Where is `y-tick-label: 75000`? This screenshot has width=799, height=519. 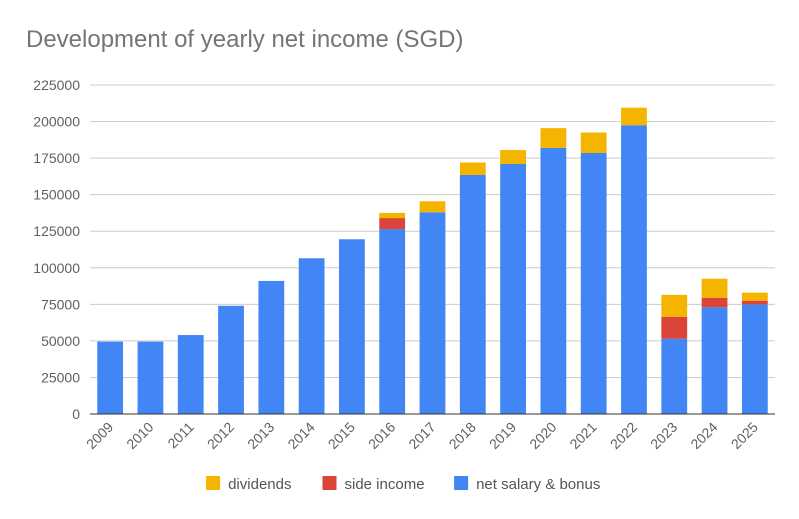 y-tick-label: 75000 is located at coordinates (60, 304).